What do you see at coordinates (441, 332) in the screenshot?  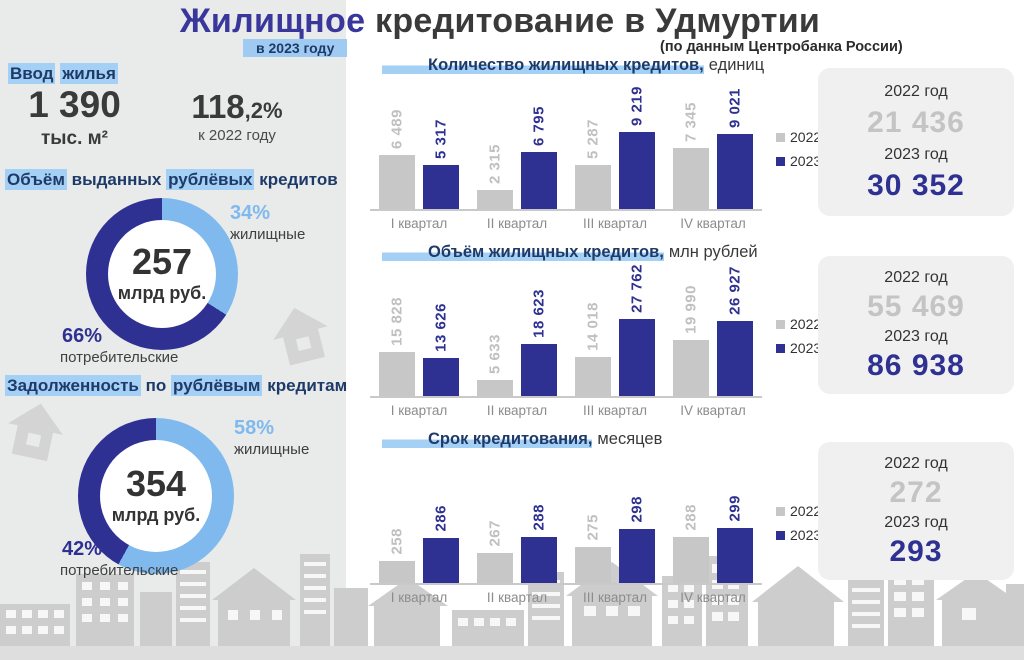 I see `bar-2023-q1: 13 626` at bounding box center [441, 332].